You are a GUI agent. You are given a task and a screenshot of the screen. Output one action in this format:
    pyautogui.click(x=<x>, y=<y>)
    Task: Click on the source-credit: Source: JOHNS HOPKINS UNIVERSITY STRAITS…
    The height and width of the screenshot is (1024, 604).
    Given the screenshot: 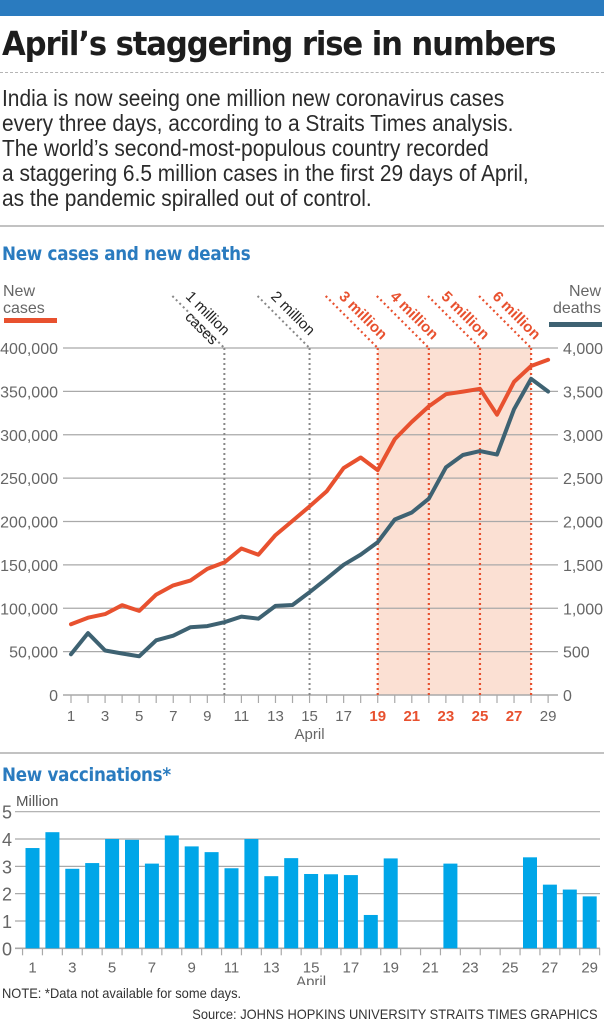 What is the action you would take?
    pyautogui.click(x=395, y=1014)
    